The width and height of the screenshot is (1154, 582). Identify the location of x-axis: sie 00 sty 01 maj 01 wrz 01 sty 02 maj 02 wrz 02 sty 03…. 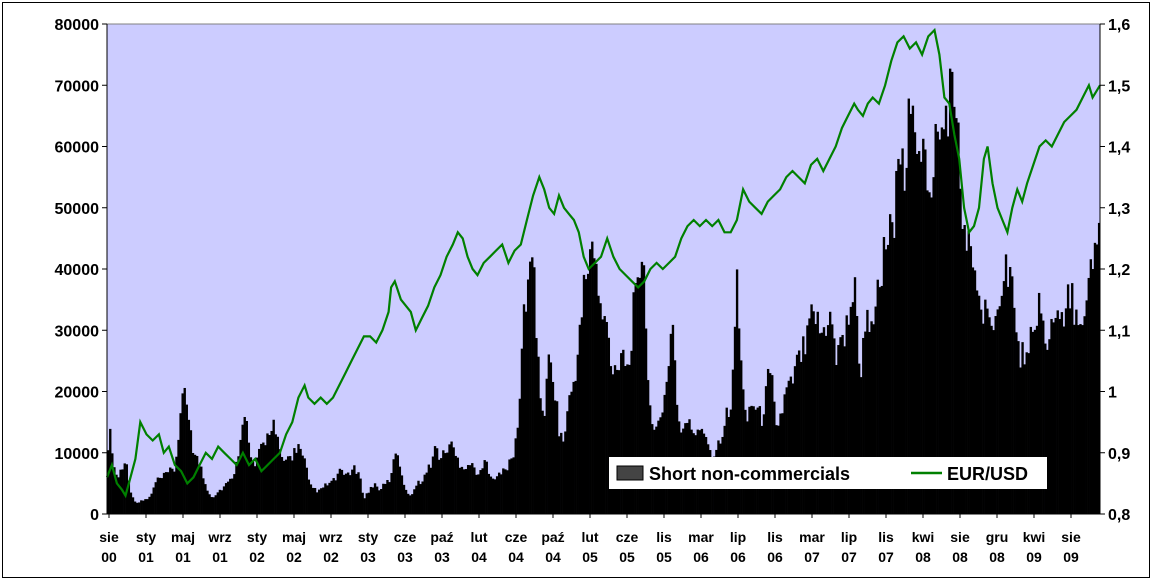
(599, 539).